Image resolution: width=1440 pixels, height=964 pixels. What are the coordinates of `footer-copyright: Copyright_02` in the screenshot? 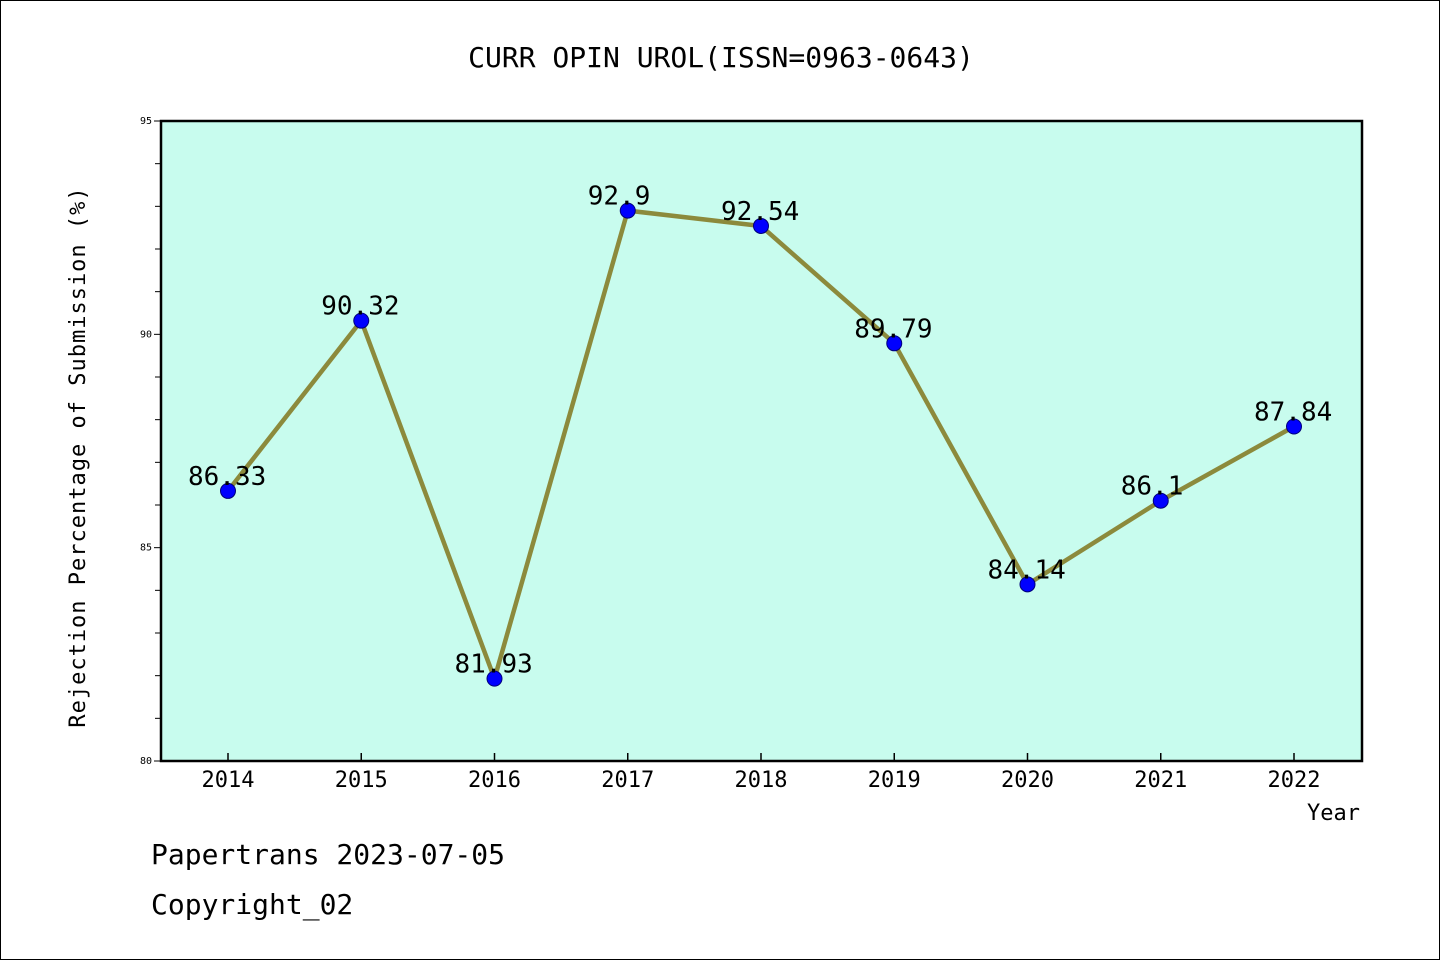 It's located at (252, 905).